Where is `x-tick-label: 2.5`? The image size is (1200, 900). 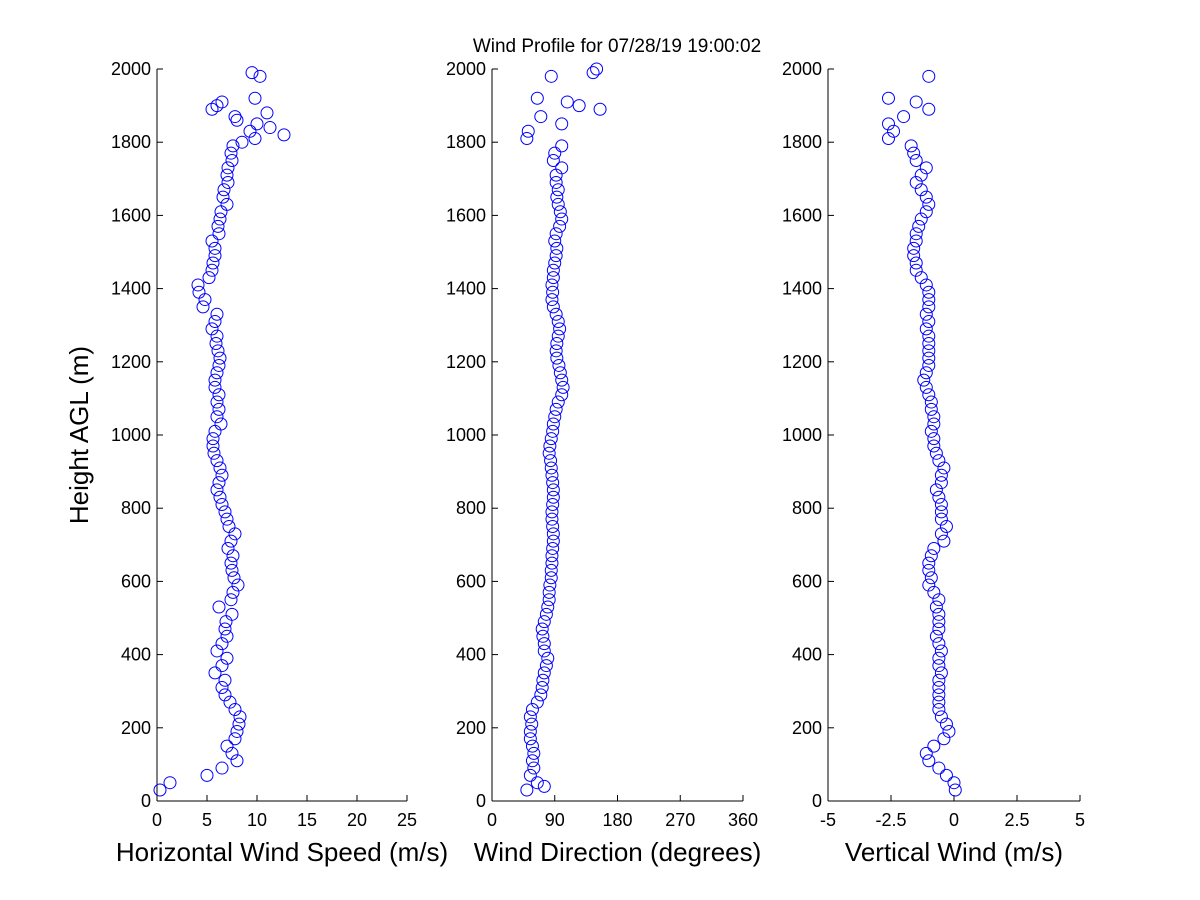
x-tick-label: 2.5 is located at coordinates (1016, 820).